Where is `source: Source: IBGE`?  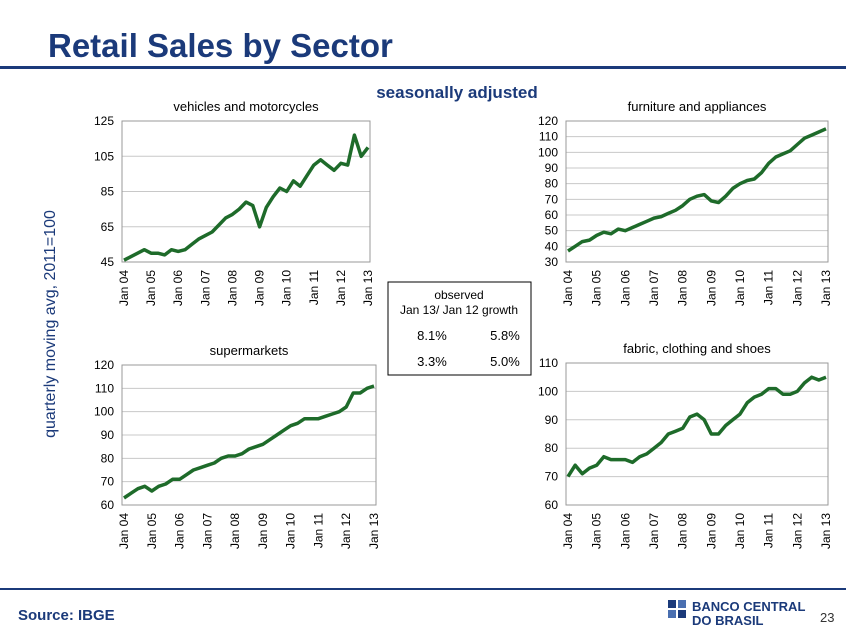
source: Source: IBGE is located at coordinates (66, 615).